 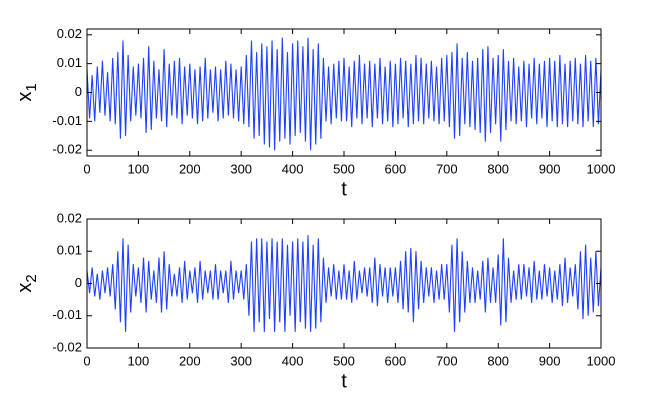 I want to click on y-axis-label: x1, so click(x=27, y=92).